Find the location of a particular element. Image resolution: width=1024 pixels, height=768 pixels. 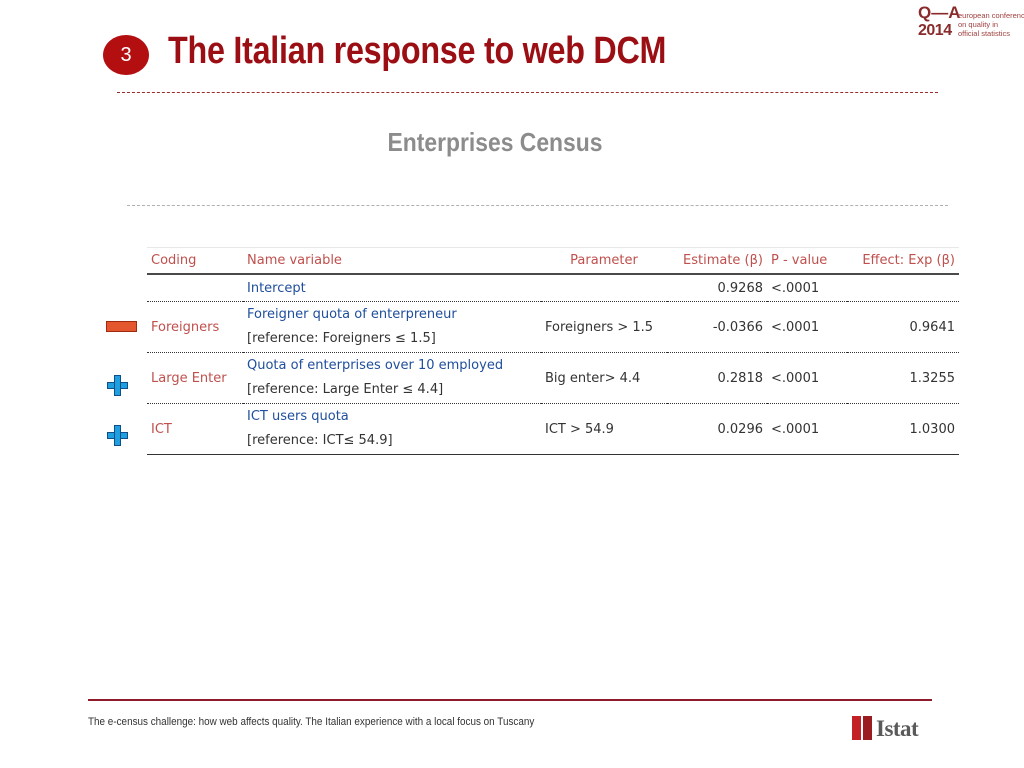

logo-caption-line: on quality in is located at coordinates (978, 24).